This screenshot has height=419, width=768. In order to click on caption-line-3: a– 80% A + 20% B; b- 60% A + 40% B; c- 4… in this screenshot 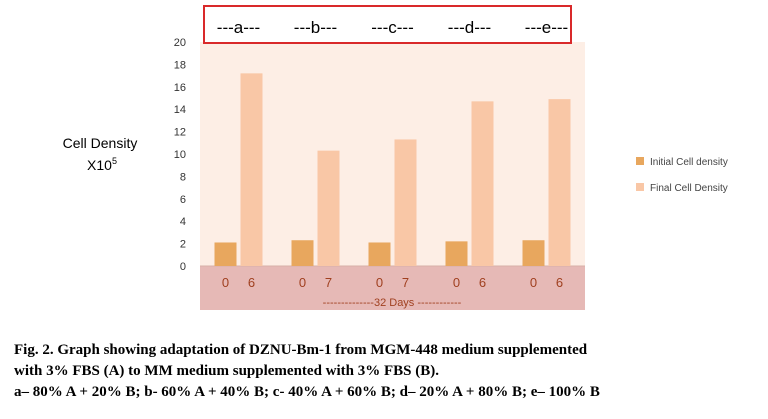, I will do `click(307, 392)`.